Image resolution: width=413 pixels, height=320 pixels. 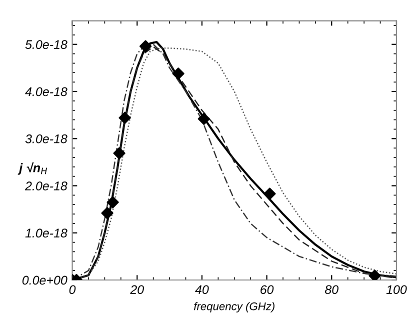 I want to click on y-tick-label: 5.0e-18, so click(x=46, y=45).